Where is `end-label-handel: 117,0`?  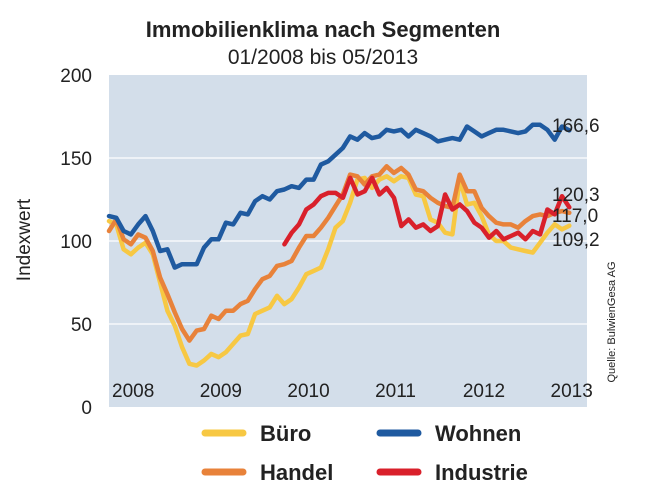
end-label-handel: 117,0 is located at coordinates (575, 216).